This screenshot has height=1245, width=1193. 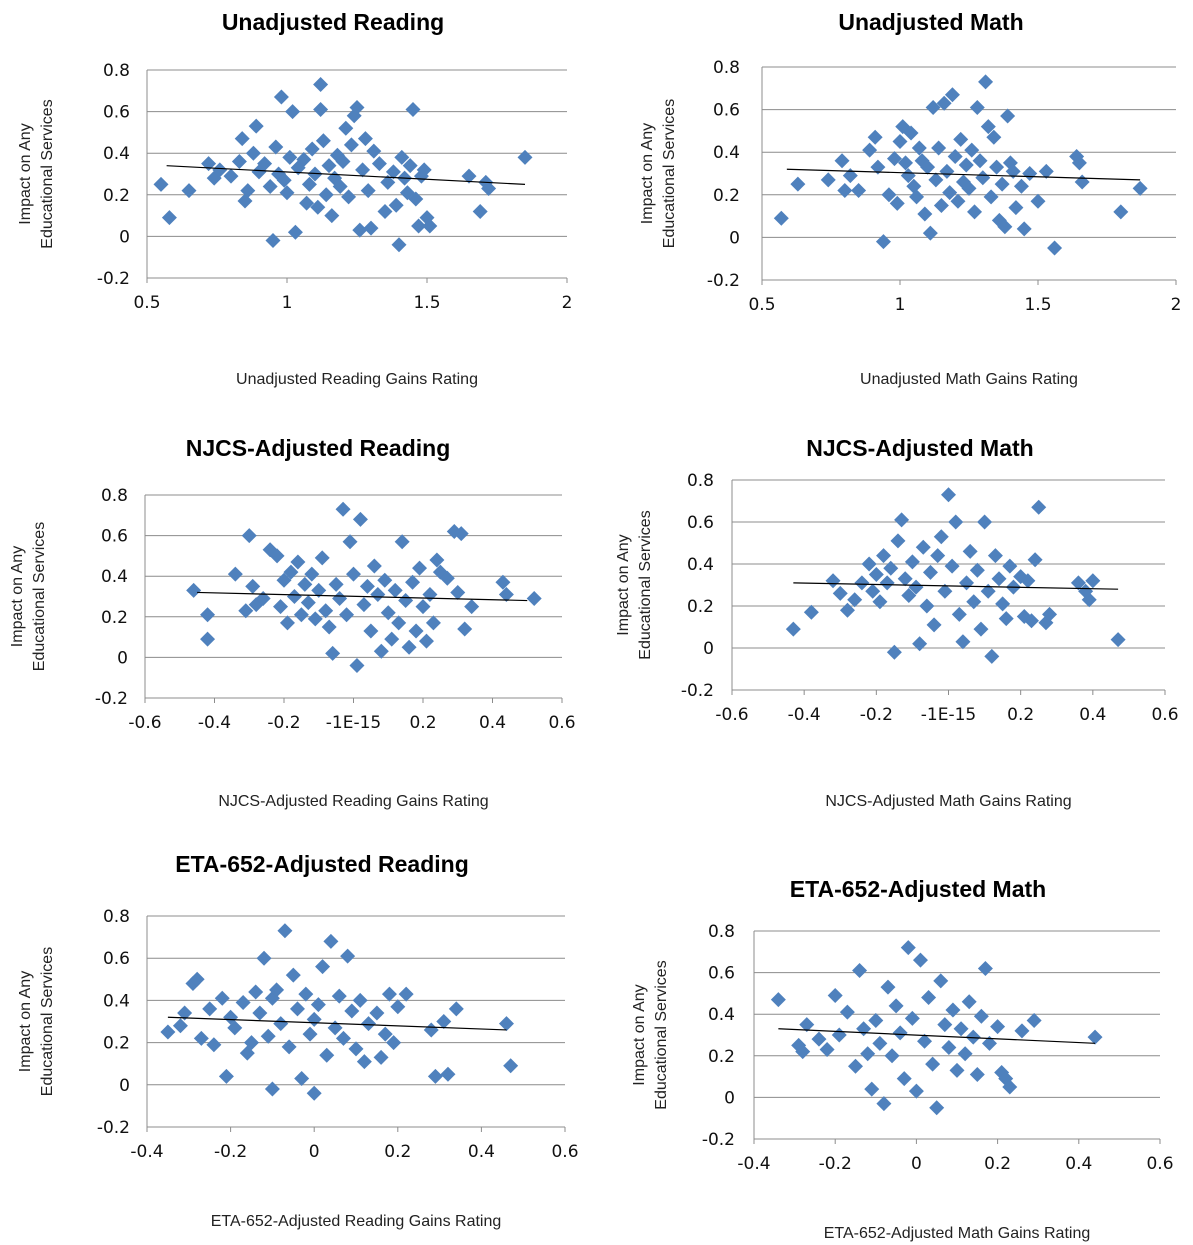 I want to click on y-tick-label: 0.6, so click(x=116, y=959).